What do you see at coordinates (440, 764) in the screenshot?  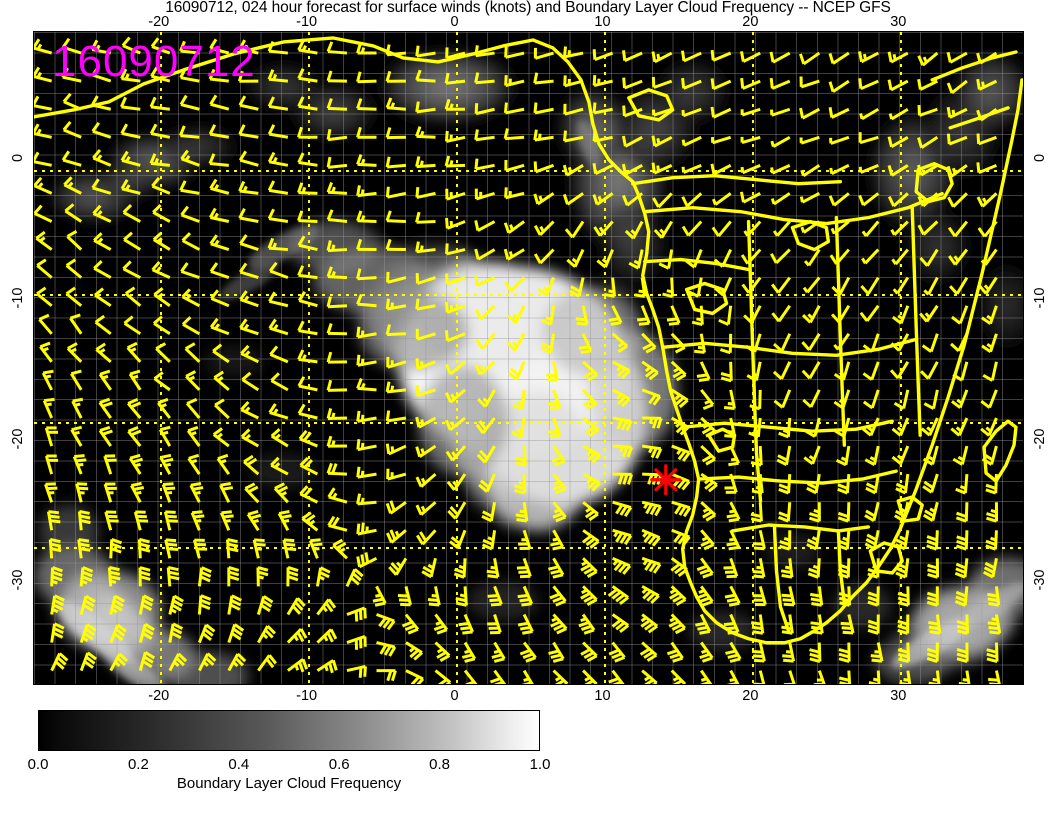 I see `colorbar-tick-0.8: 0.8` at bounding box center [440, 764].